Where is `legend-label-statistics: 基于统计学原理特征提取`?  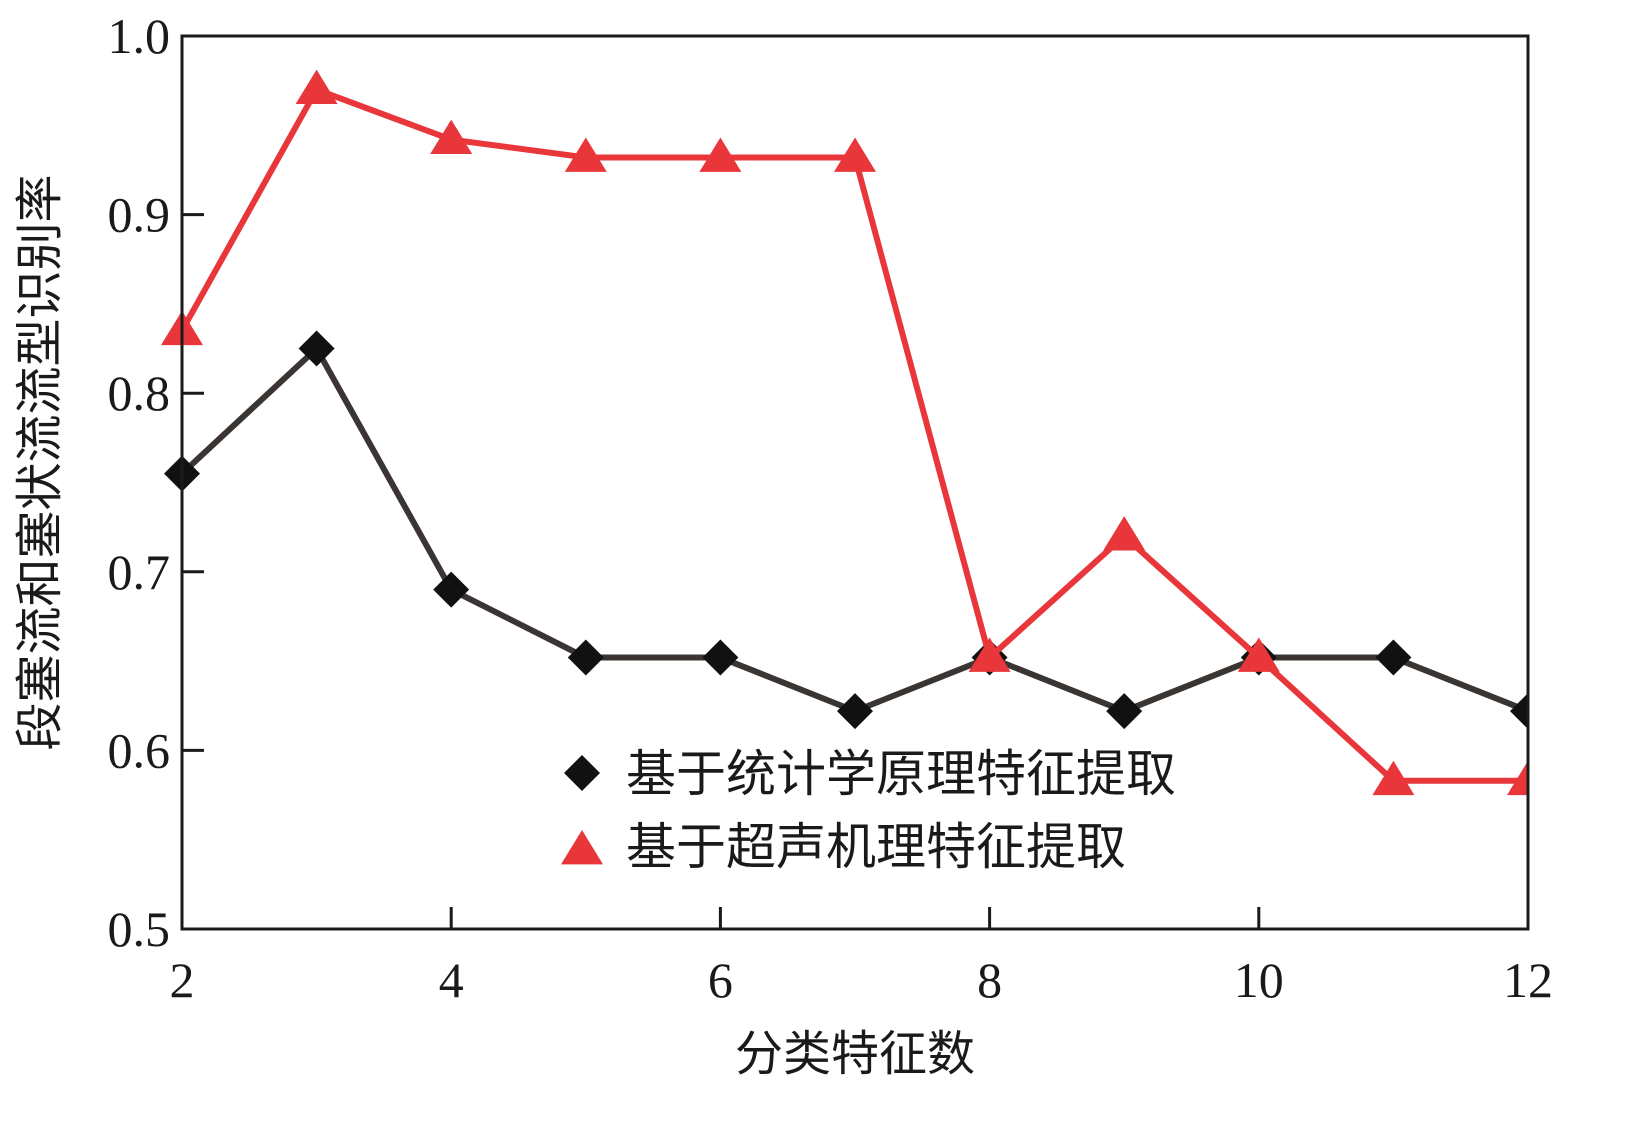
legend-label-statistics: 基于统计学原理特征提取 is located at coordinates (901, 774).